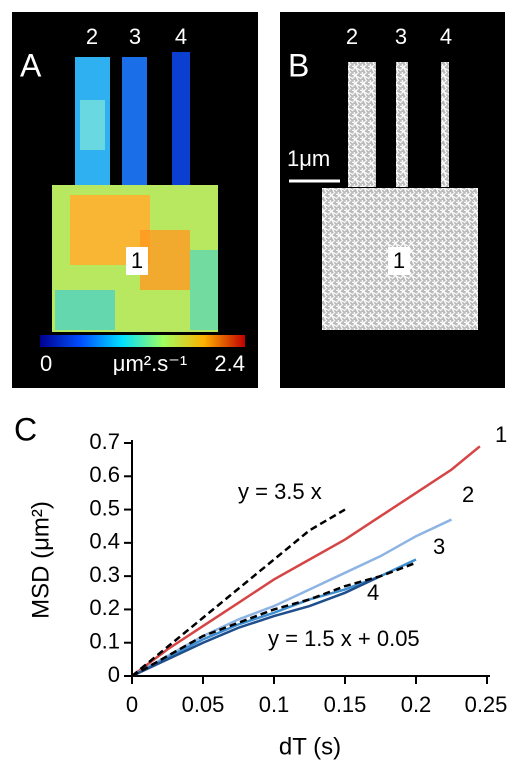 The height and width of the screenshot is (771, 511). I want to click on y-tick-label: 0.2, so click(104, 607).